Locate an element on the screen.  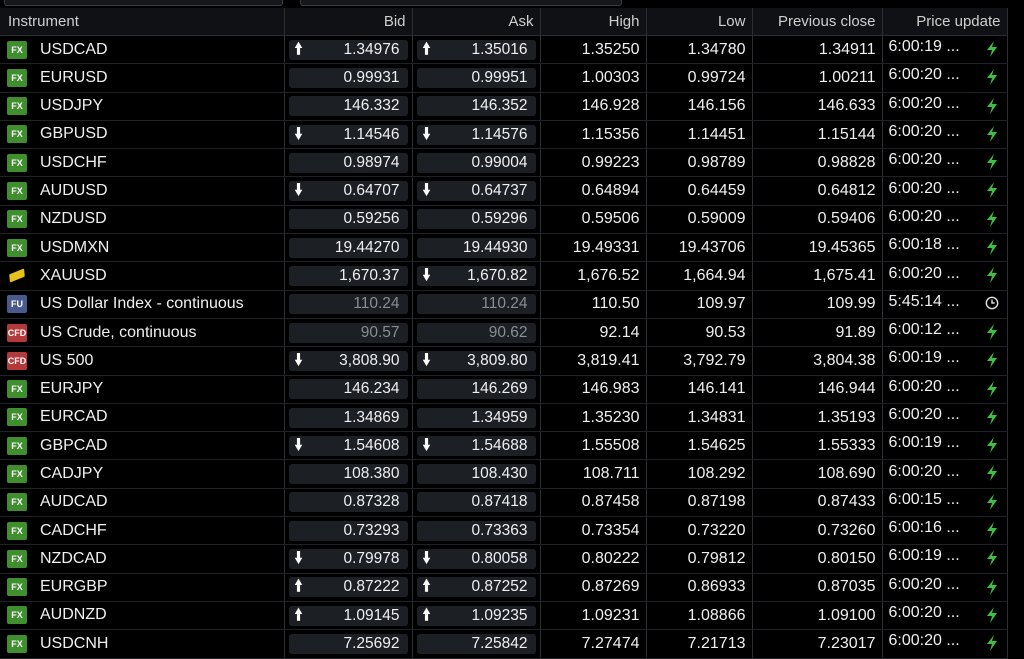
column-header-bid: Bid is located at coordinates (348, 22).